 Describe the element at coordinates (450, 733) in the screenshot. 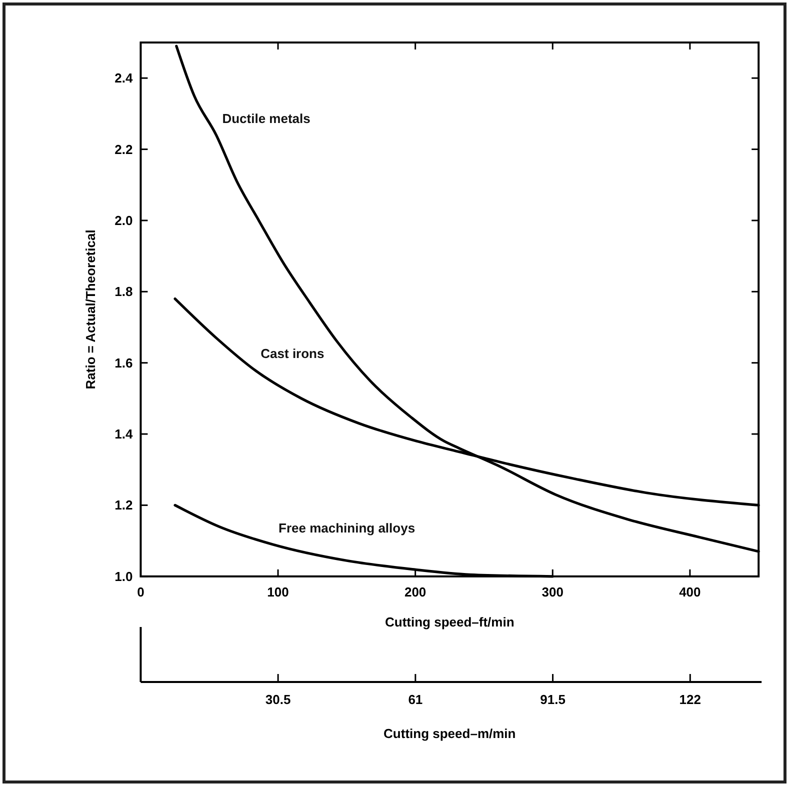

I see `x2-axis-title: Cutting speed–m/min` at that location.